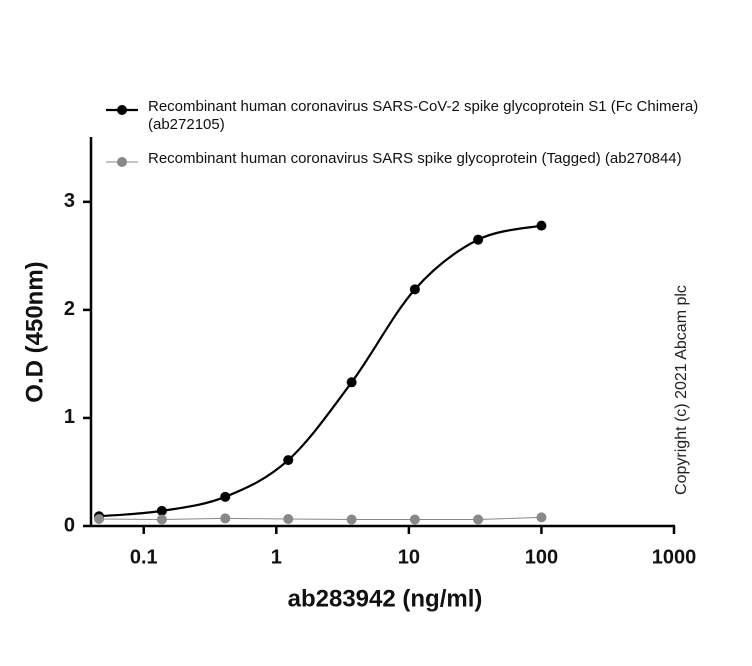  What do you see at coordinates (674, 557) in the screenshot?
I see `x-tick-label: 1000` at bounding box center [674, 557].